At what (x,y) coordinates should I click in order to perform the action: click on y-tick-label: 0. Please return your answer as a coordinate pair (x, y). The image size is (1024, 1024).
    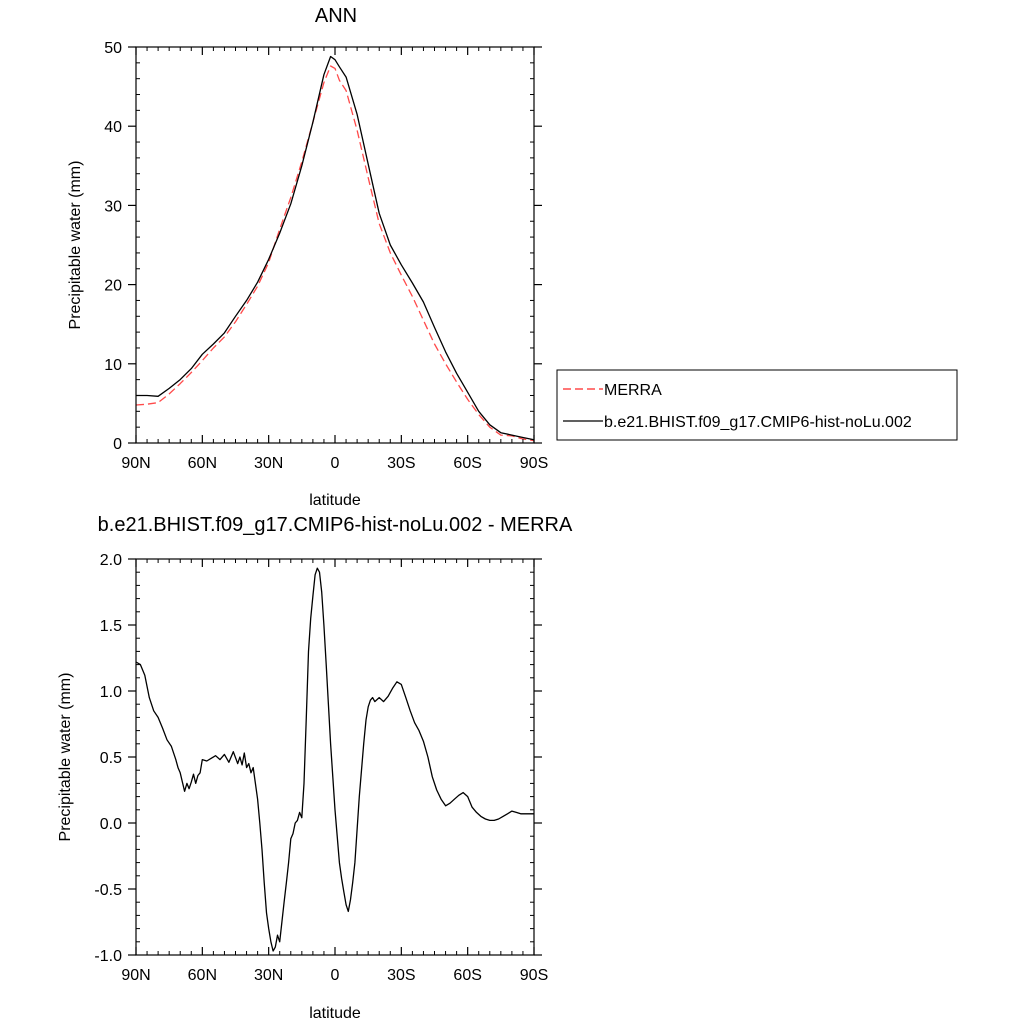
    Looking at the image, I should click on (117, 444).